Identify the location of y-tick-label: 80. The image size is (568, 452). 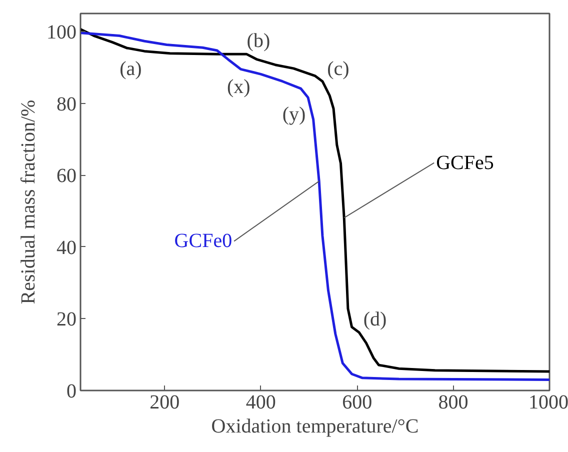
(66, 104).